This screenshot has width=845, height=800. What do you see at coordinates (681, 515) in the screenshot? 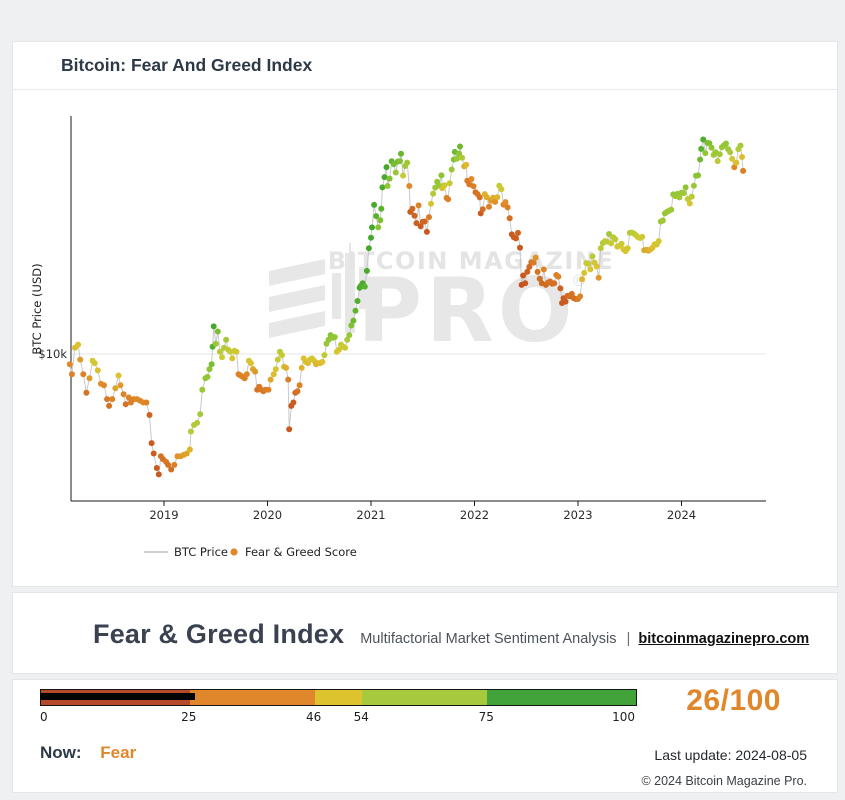
I see `x-tick-label: 2024` at bounding box center [681, 515].